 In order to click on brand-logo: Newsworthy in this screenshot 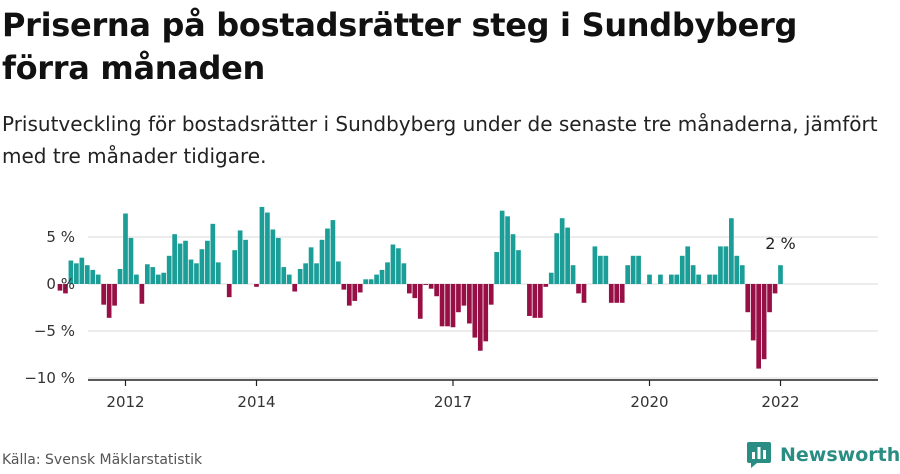, I will do `click(823, 455)`.